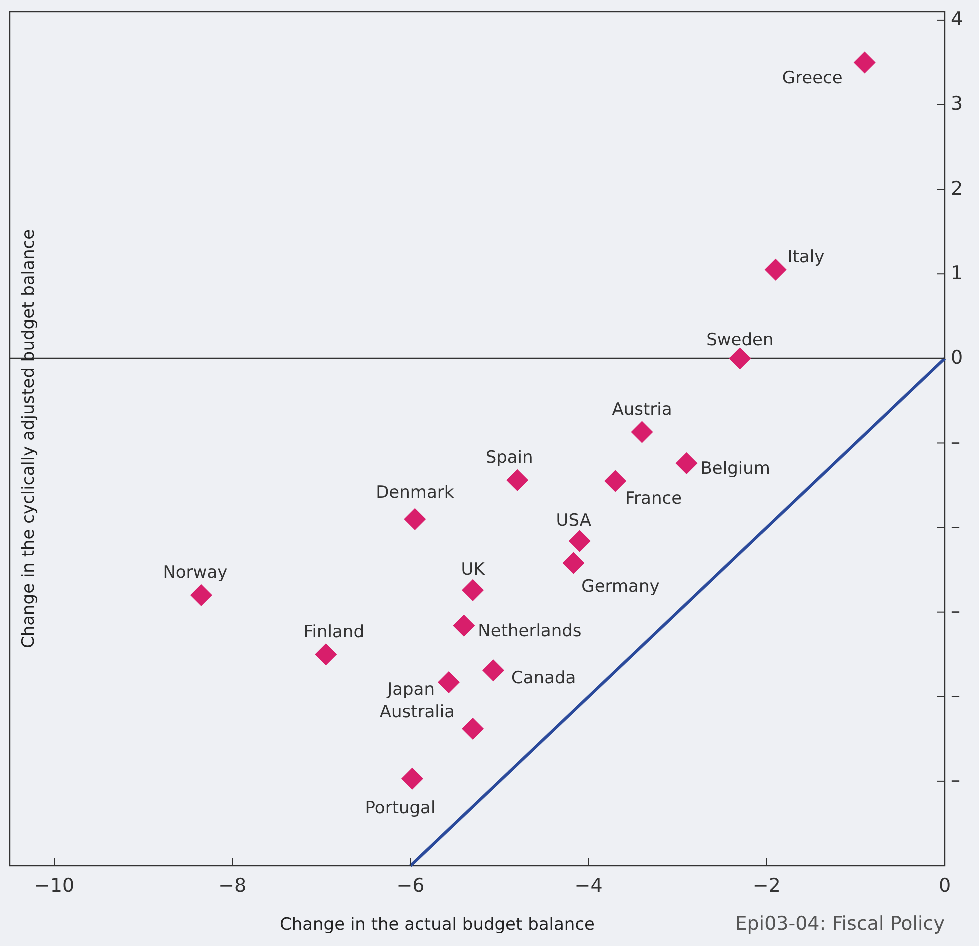  What do you see at coordinates (735, 469) in the screenshot?
I see `series-label: Belgium` at bounding box center [735, 469].